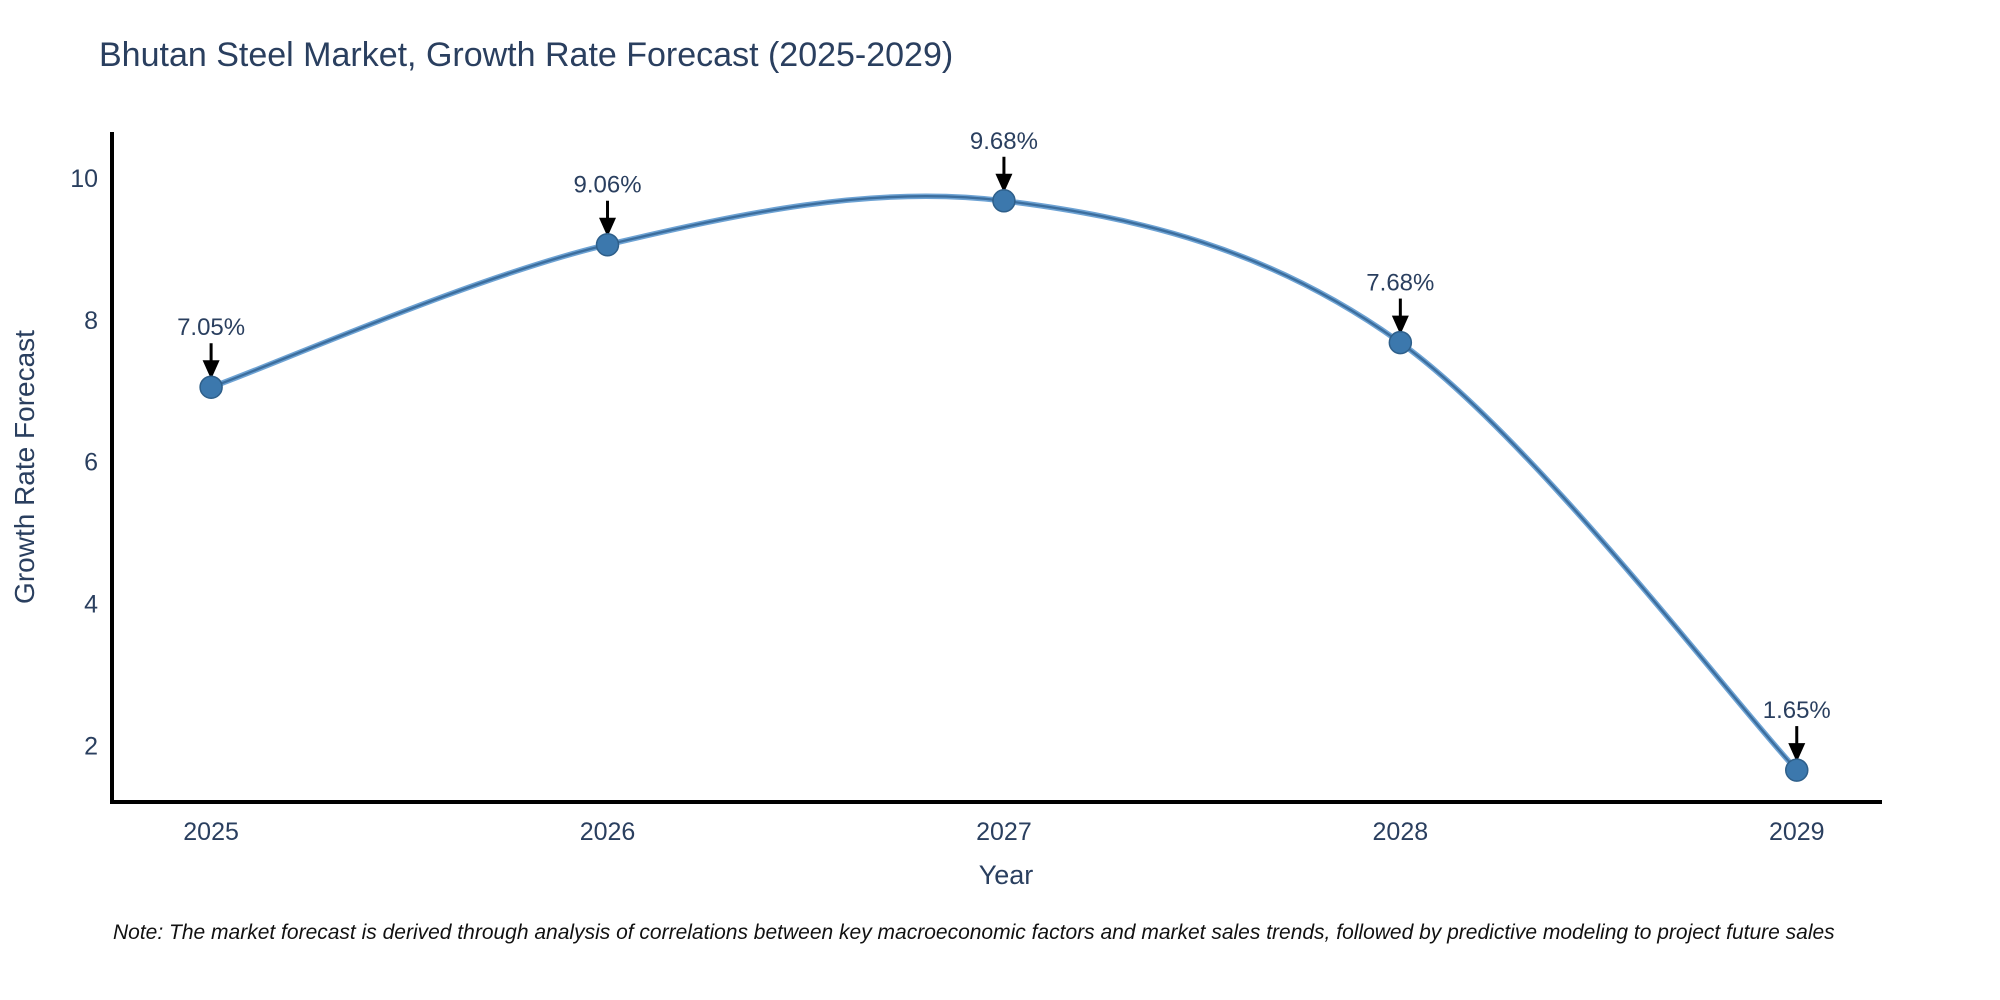 The width and height of the screenshot is (2000, 1000). I want to click on y-tick-label: 4, so click(91, 604).